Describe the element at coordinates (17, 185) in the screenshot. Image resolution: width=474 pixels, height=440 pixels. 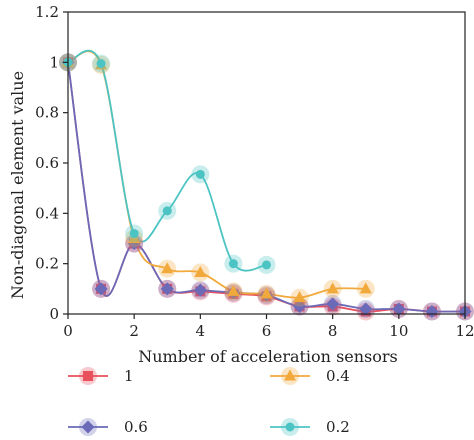
I see `y-axis-label: Non-diagonal element value` at that location.